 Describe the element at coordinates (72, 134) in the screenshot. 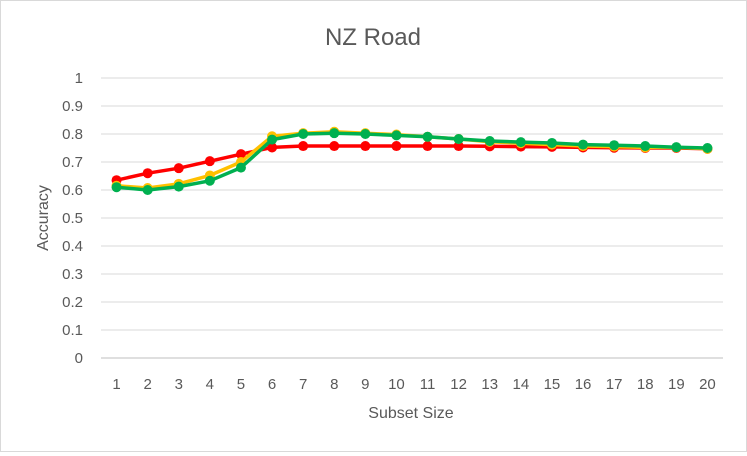

I see `y-tick-label: 0.8` at that location.